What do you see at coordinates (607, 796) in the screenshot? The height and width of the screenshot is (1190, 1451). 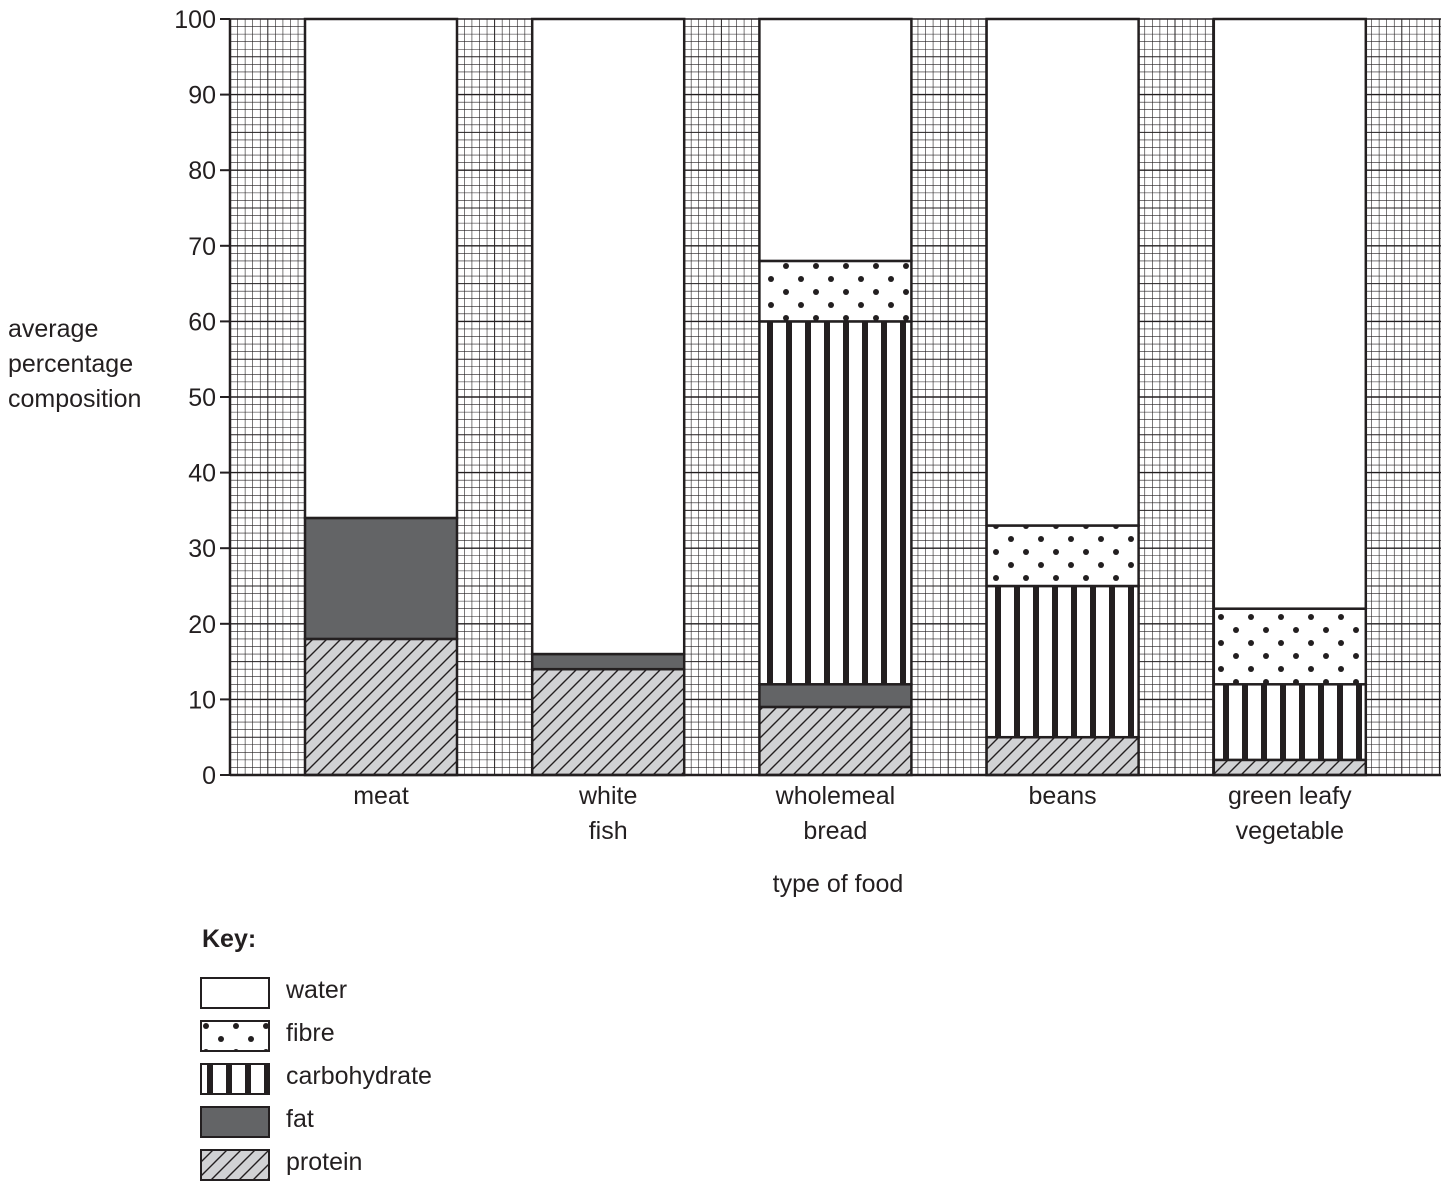 I see `x-tick-label-line: white` at bounding box center [607, 796].